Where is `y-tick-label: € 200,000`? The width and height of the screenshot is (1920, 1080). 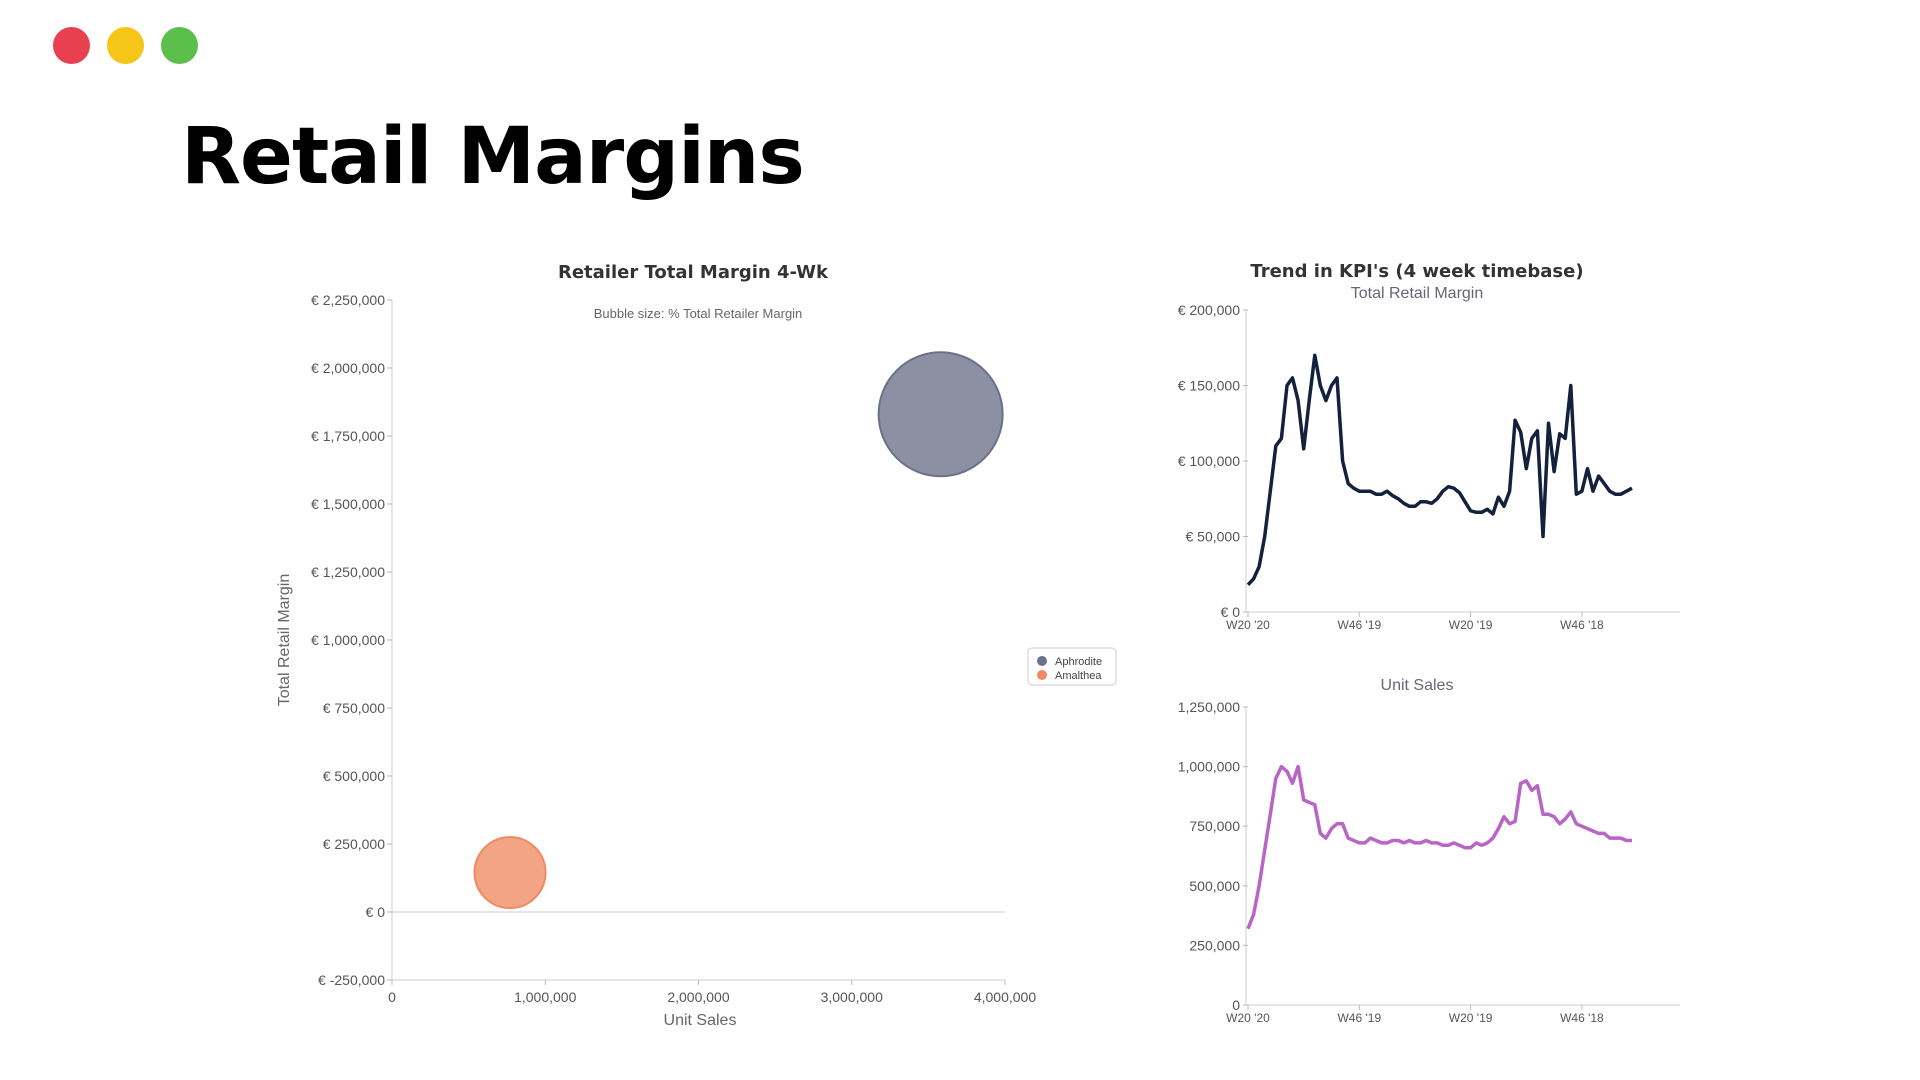
y-tick-label: € 200,000 is located at coordinates (1209, 310).